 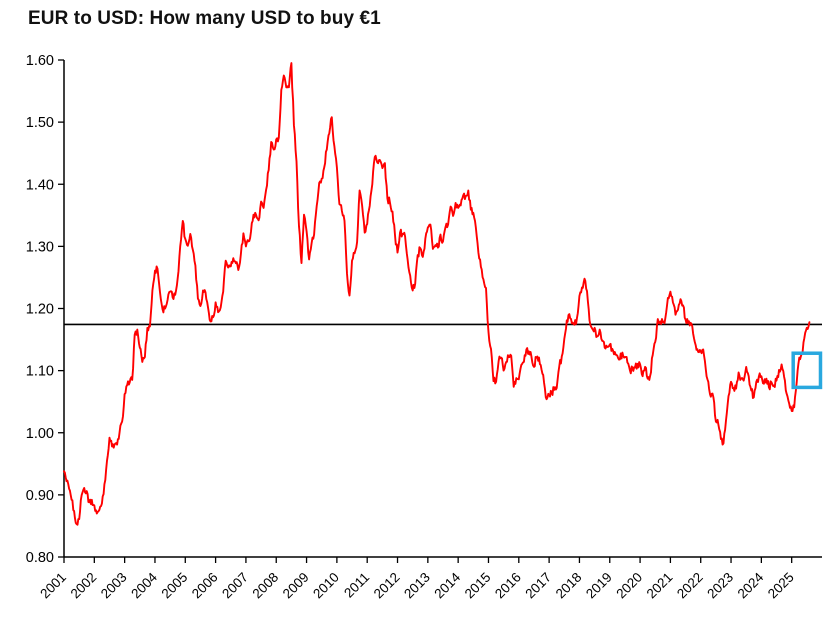 I want to click on highlight-box, so click(x=807, y=370).